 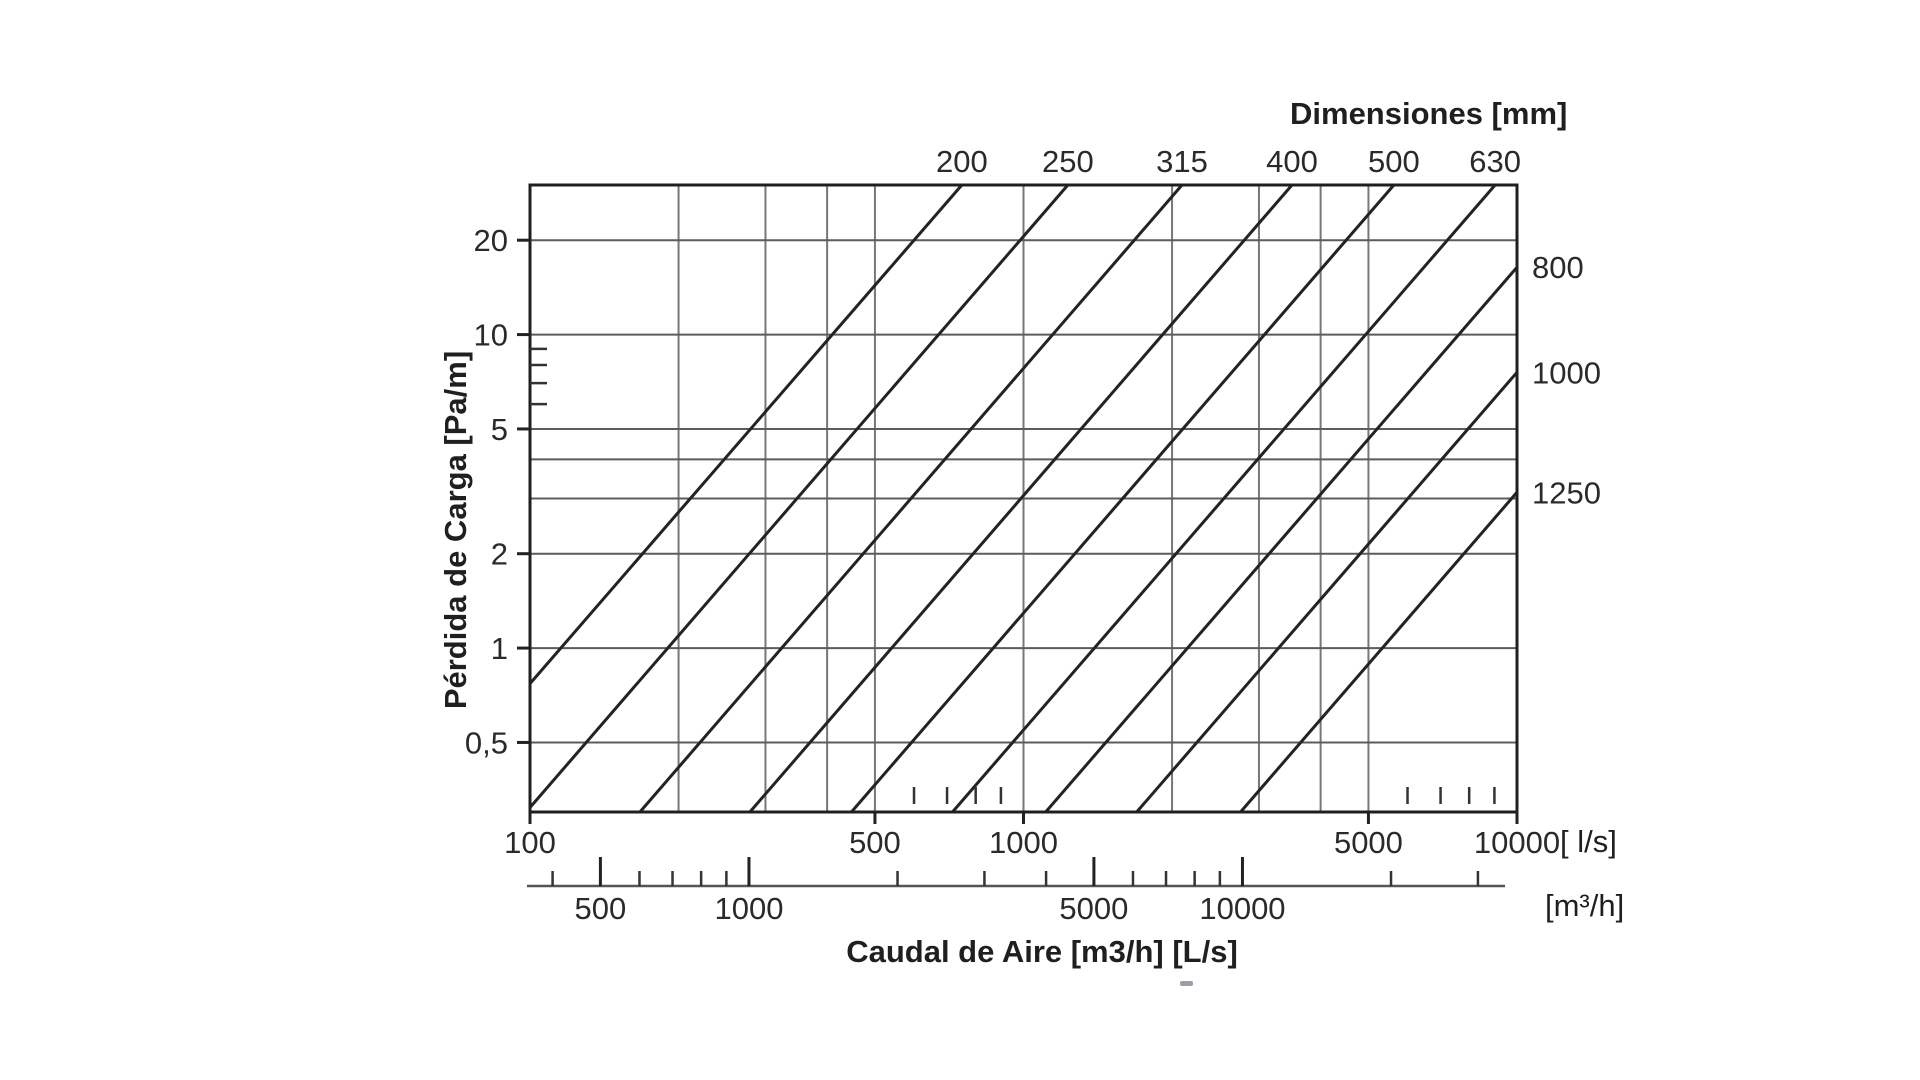 I want to click on y-axis-title: Pérdida de Carga [Pa/m], so click(x=455, y=530).